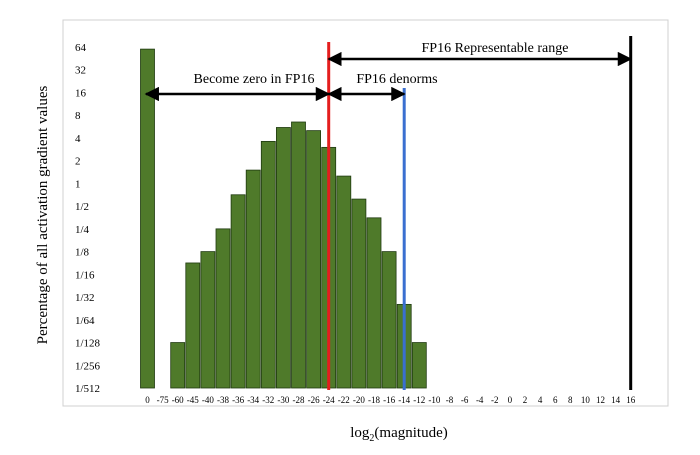 The image size is (700, 455). What do you see at coordinates (238, 400) in the screenshot?
I see `x-tick-label: -36` at bounding box center [238, 400].